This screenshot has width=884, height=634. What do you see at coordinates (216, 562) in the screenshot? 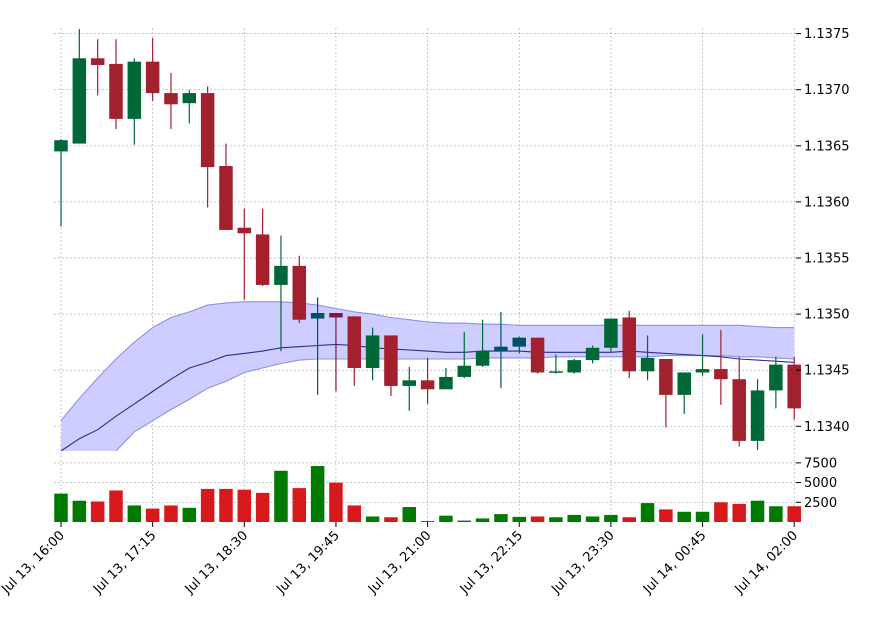
I see `time-tick-label: Jul 13, 18:30` at bounding box center [216, 562].